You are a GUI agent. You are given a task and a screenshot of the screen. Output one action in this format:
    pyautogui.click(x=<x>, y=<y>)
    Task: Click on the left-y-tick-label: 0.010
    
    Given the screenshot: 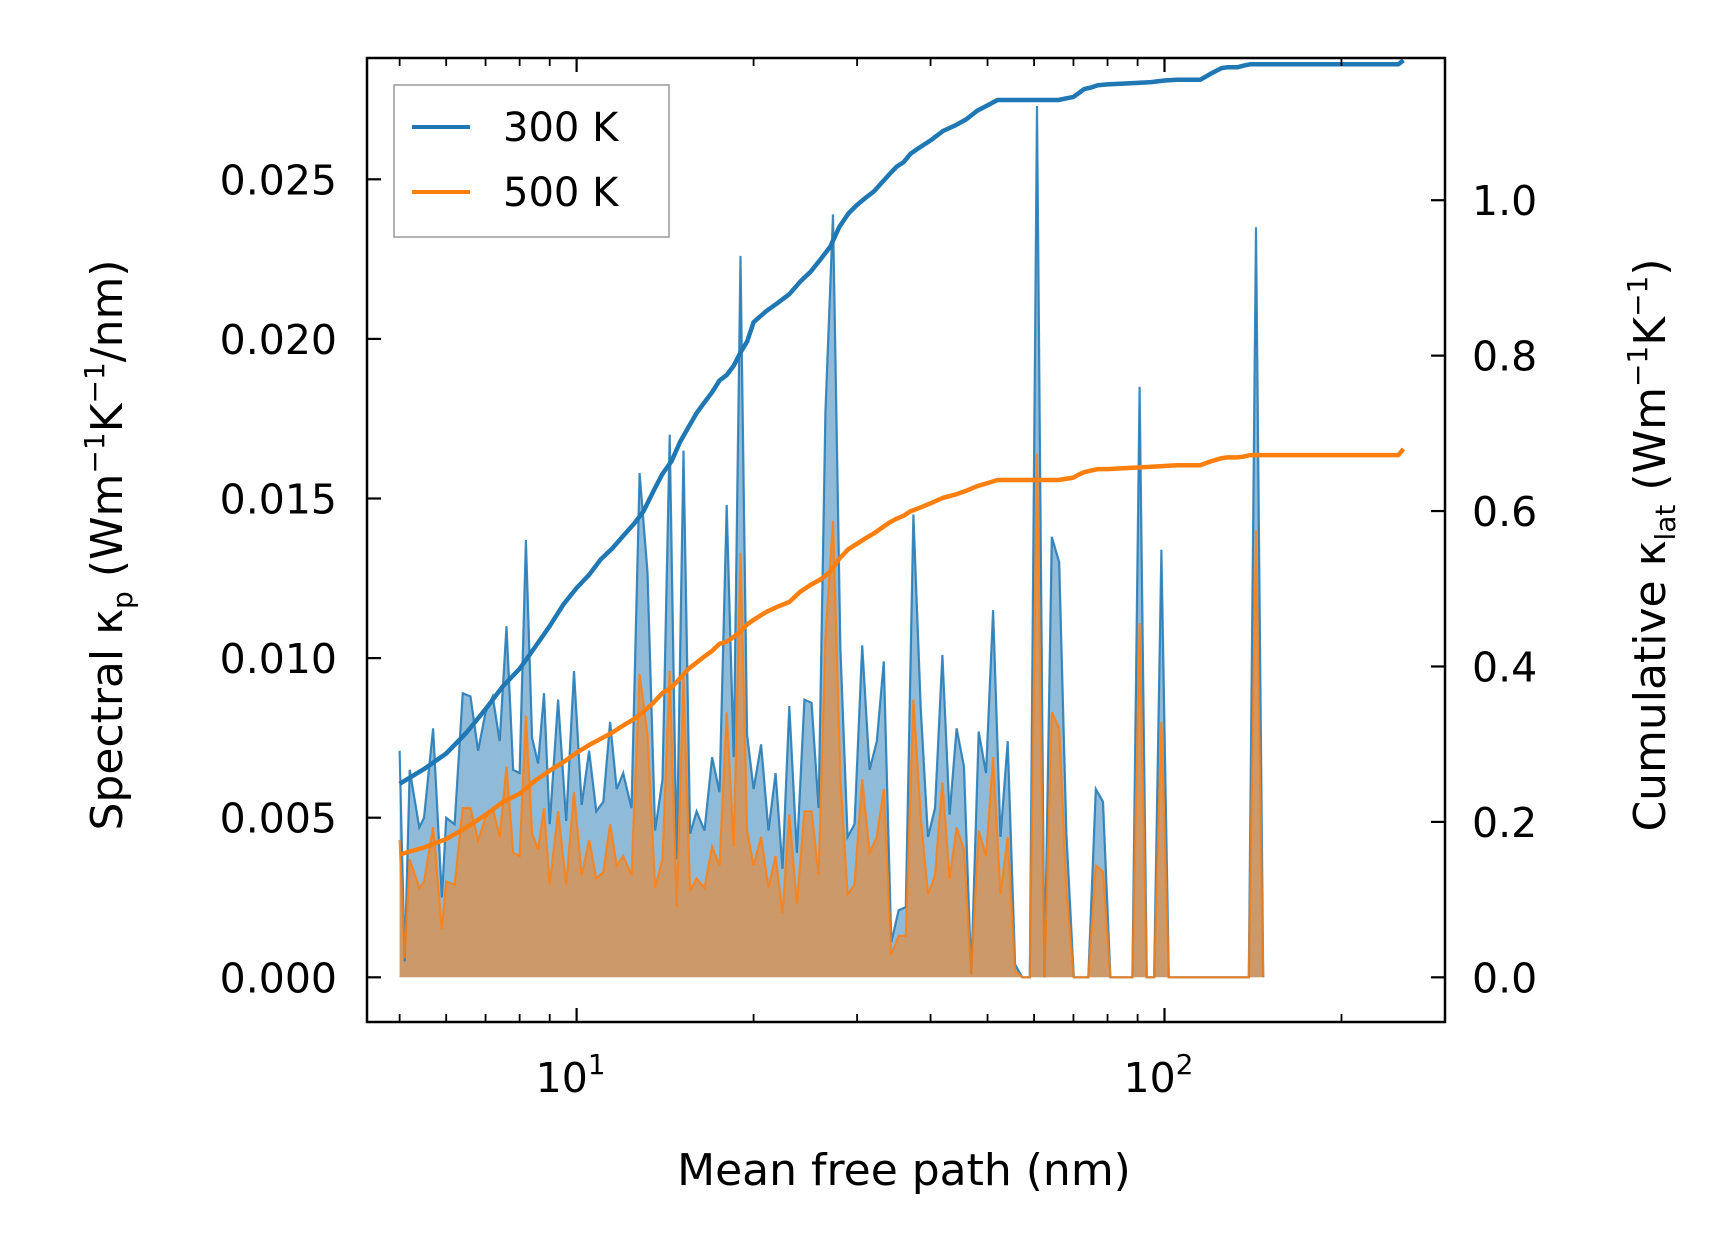 What is the action you would take?
    pyautogui.click(x=278, y=659)
    